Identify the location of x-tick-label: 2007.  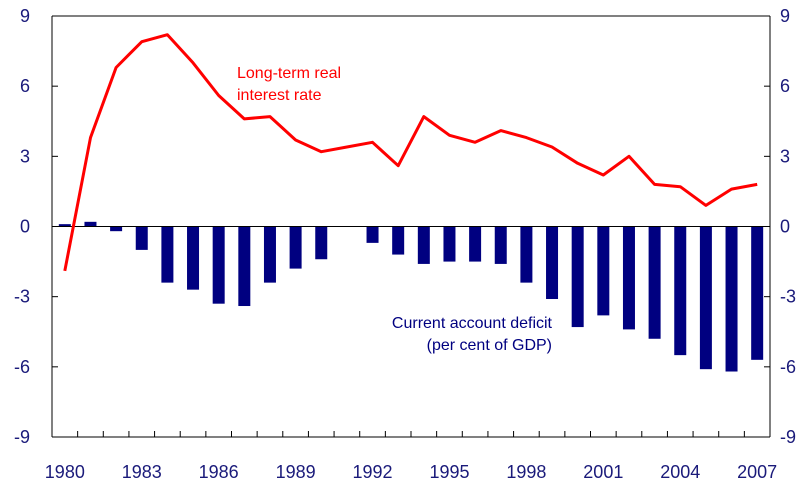
(757, 472).